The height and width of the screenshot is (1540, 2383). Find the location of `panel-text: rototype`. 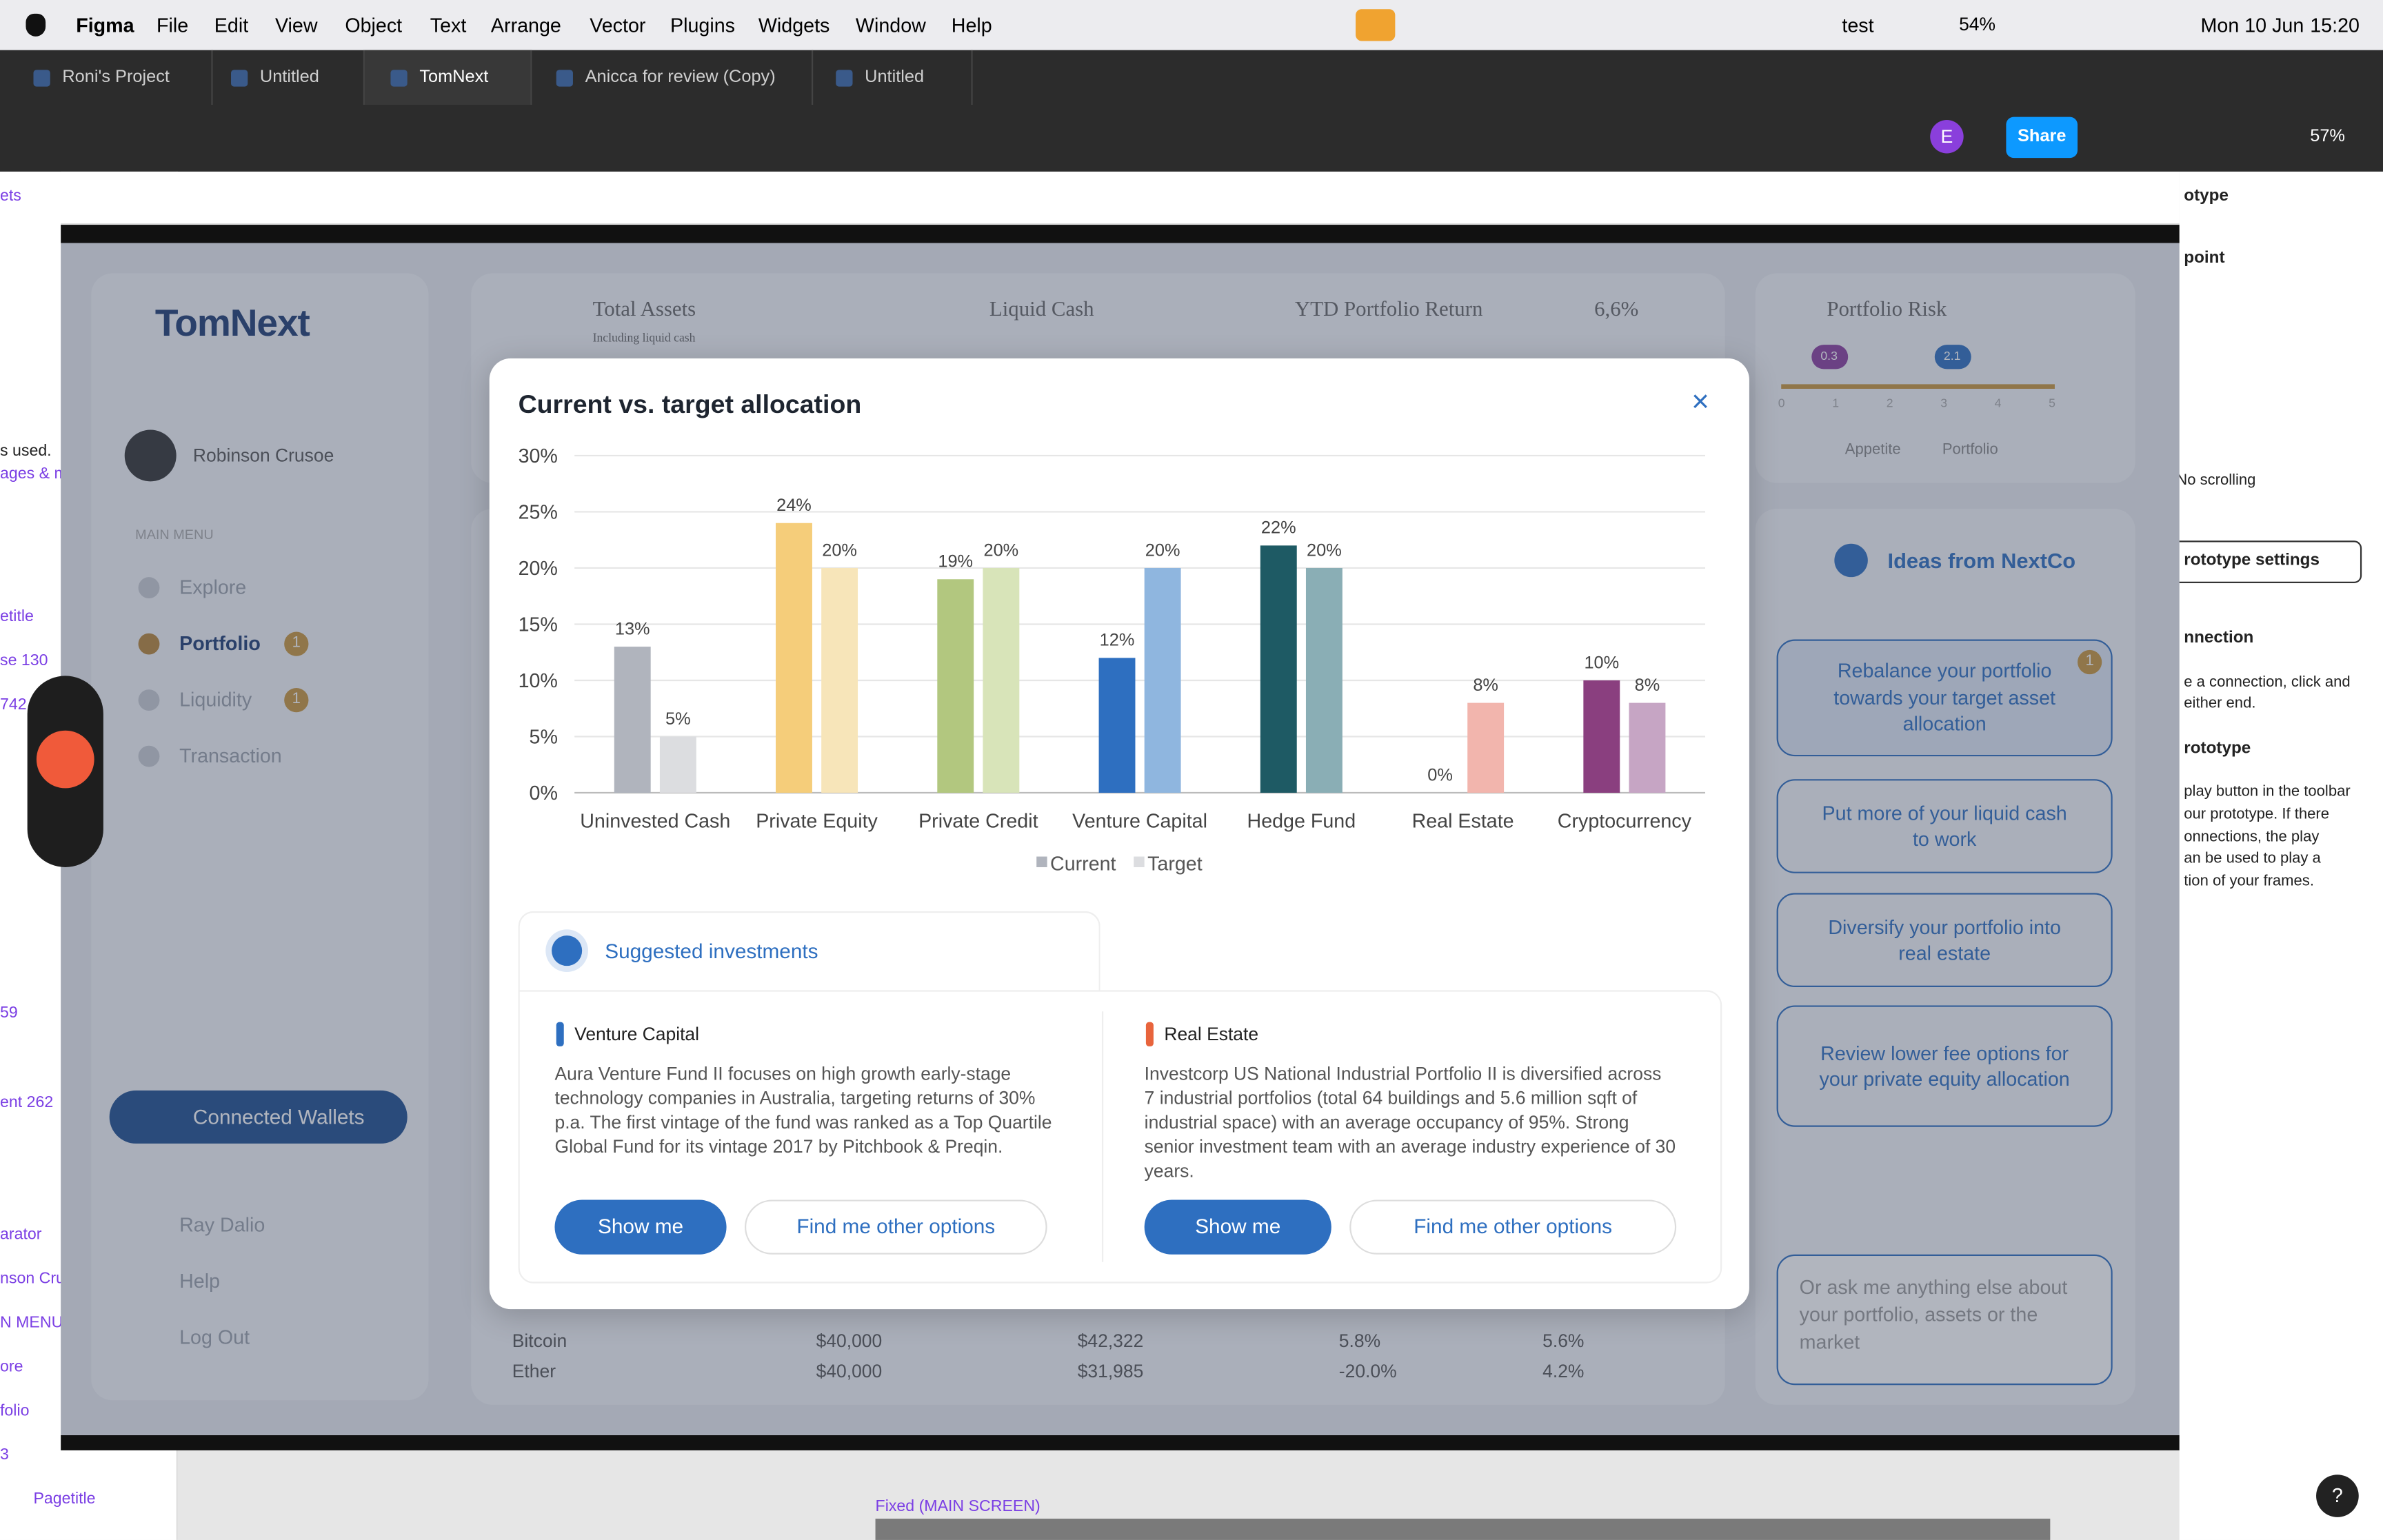

panel-text: rototype is located at coordinates (2217, 749).